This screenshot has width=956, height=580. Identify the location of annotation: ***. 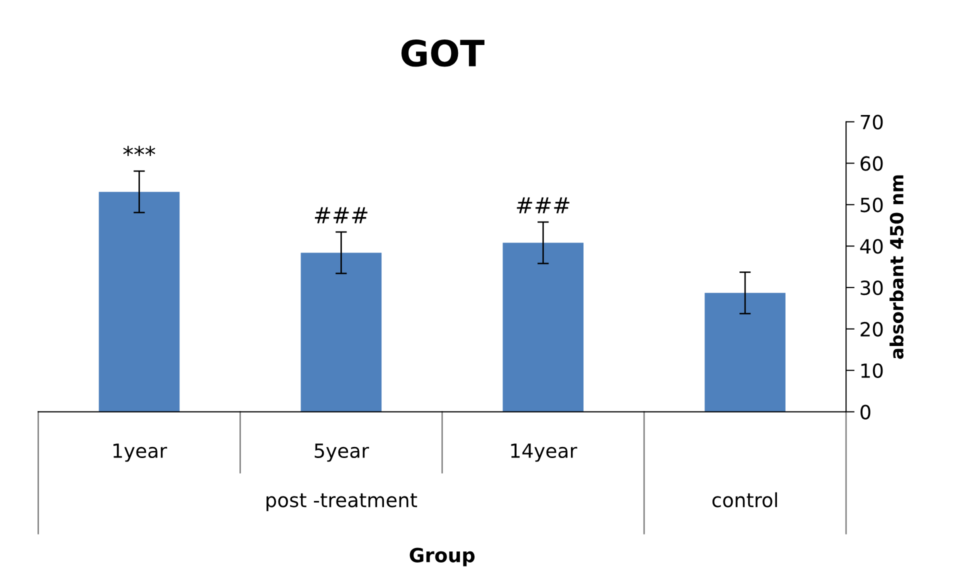
(139, 151).